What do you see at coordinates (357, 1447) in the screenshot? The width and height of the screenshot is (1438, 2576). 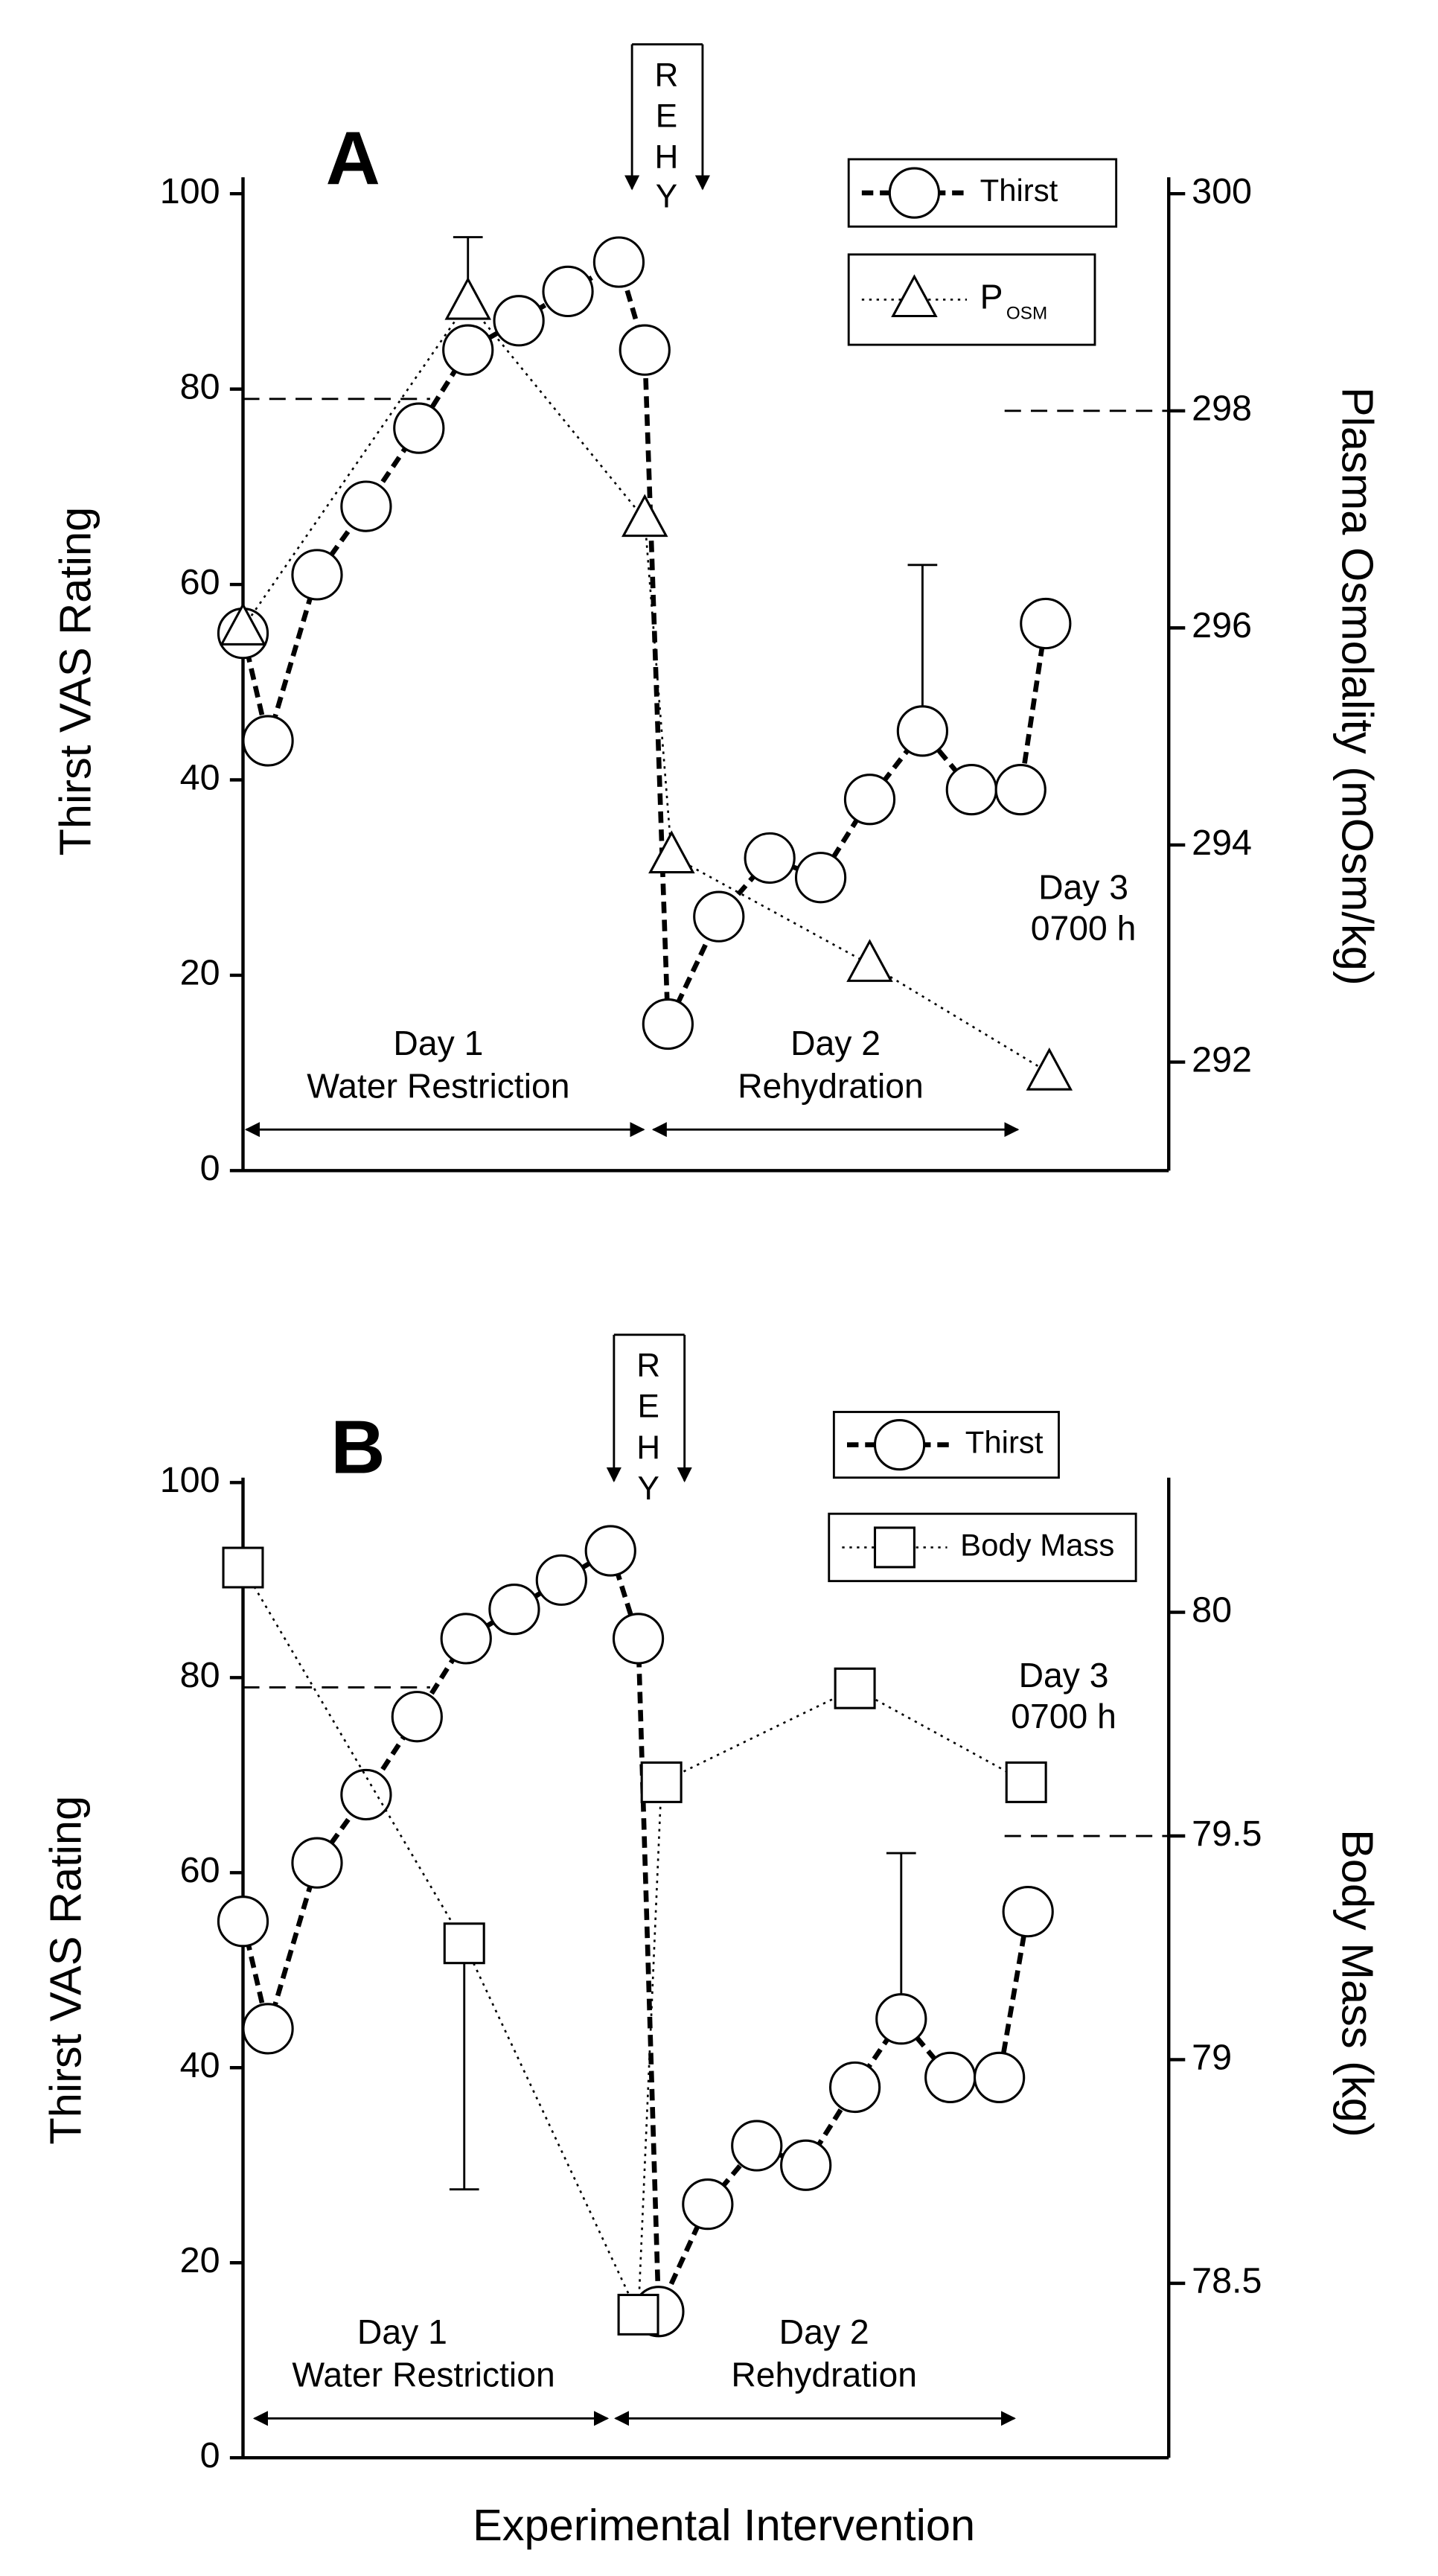 I see `panel-label: B` at bounding box center [357, 1447].